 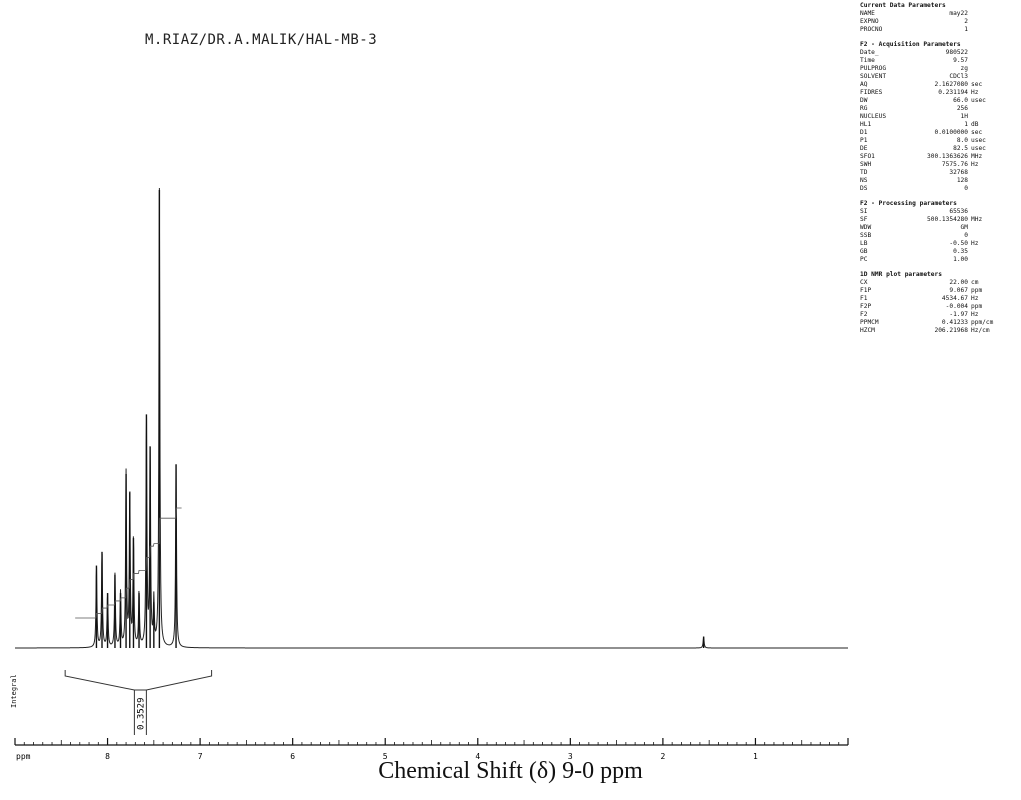 What do you see at coordinates (940, 53) in the screenshot?
I see `param-row: Date_ 980522` at bounding box center [940, 53].